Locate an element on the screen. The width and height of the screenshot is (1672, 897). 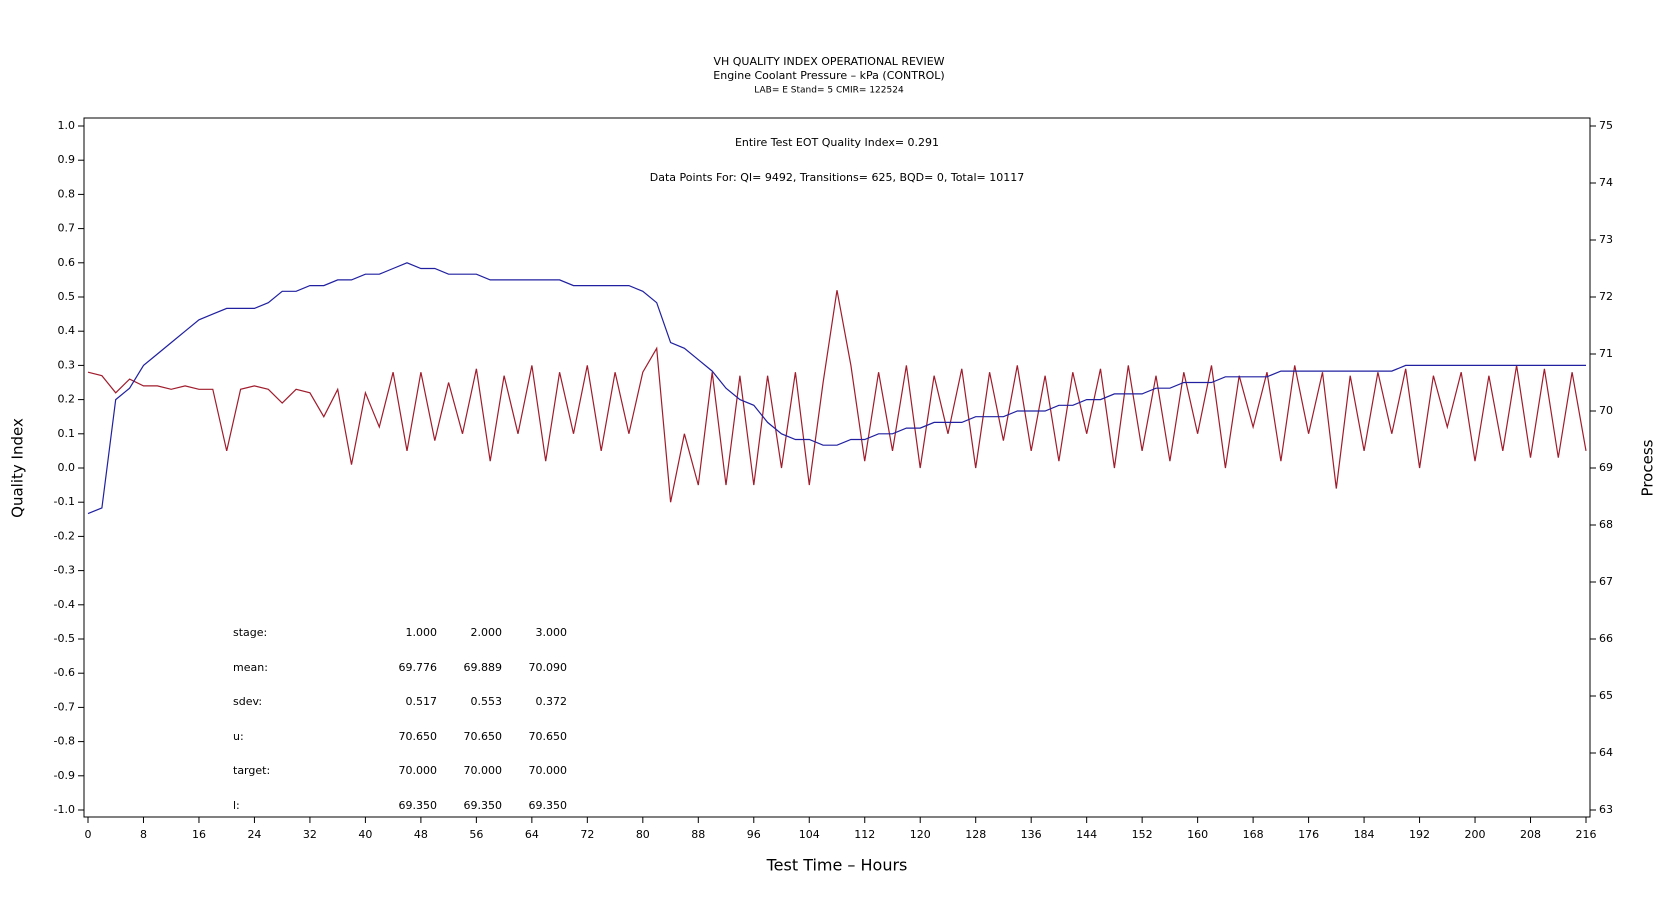
x-tick-label: 184 is located at coordinates (1364, 834).